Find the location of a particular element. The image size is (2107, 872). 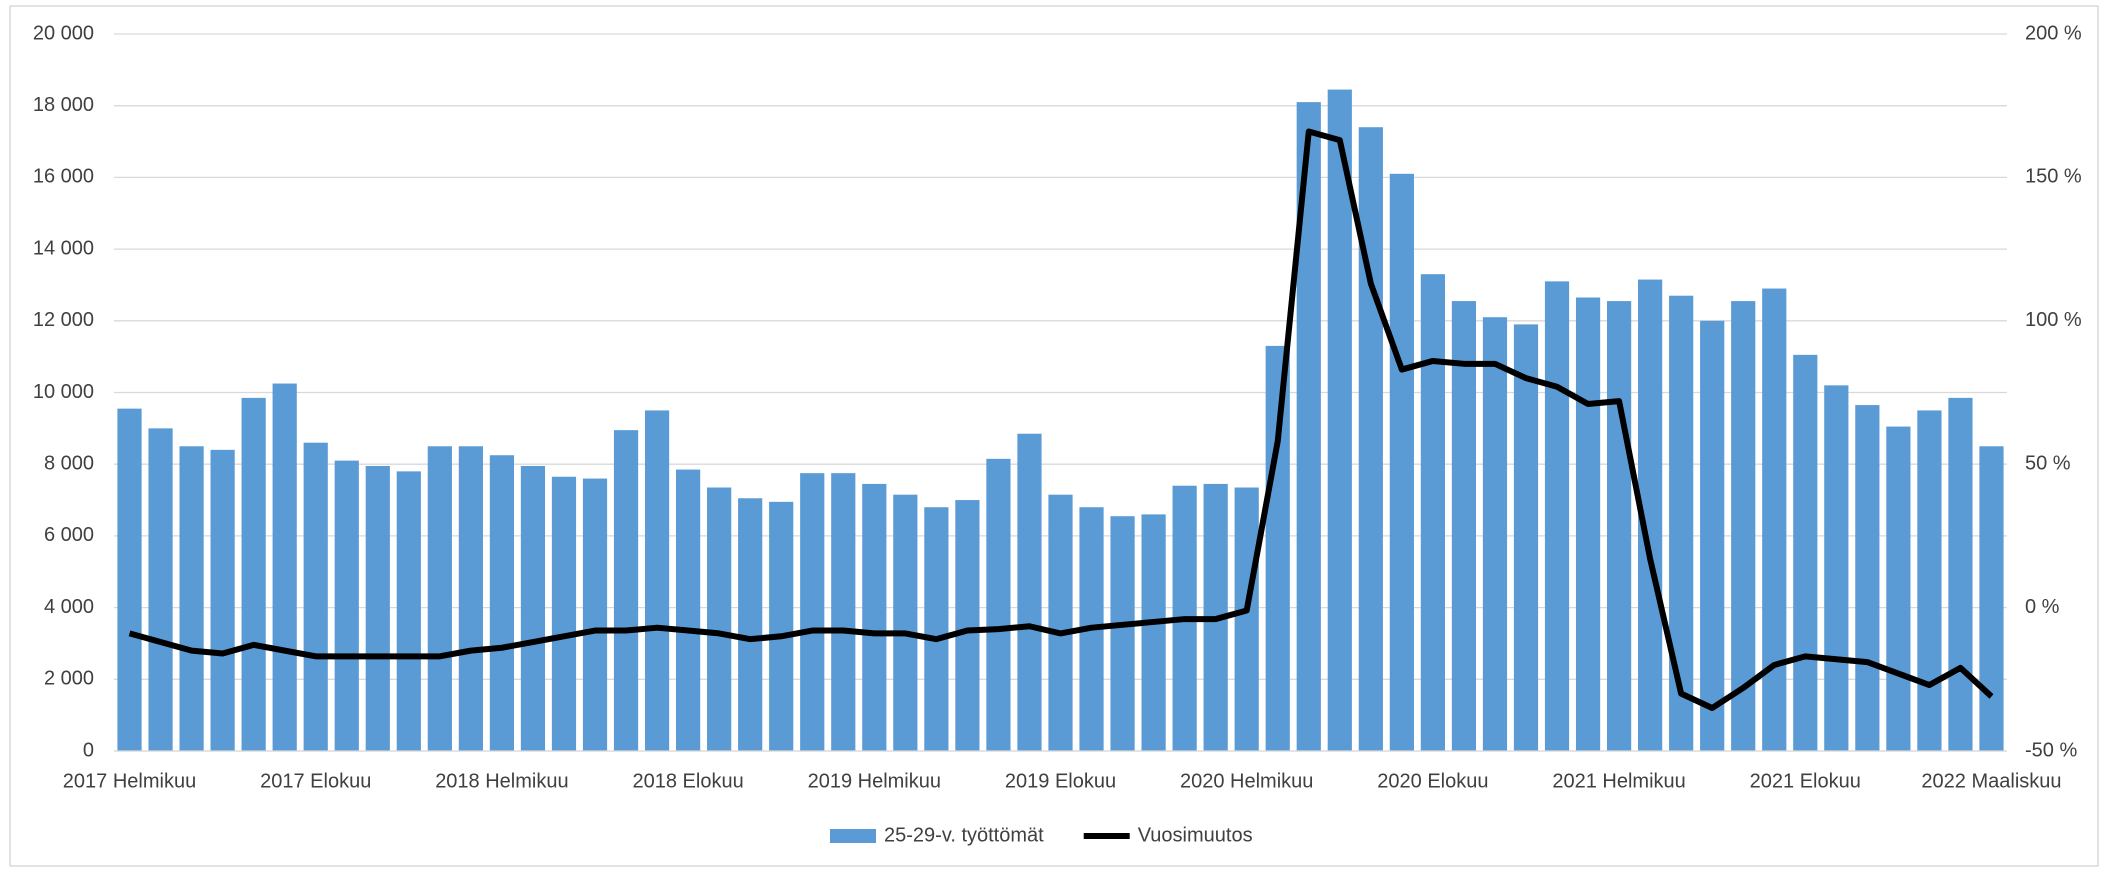

y-tick-label: 4 000 is located at coordinates (69, 607).